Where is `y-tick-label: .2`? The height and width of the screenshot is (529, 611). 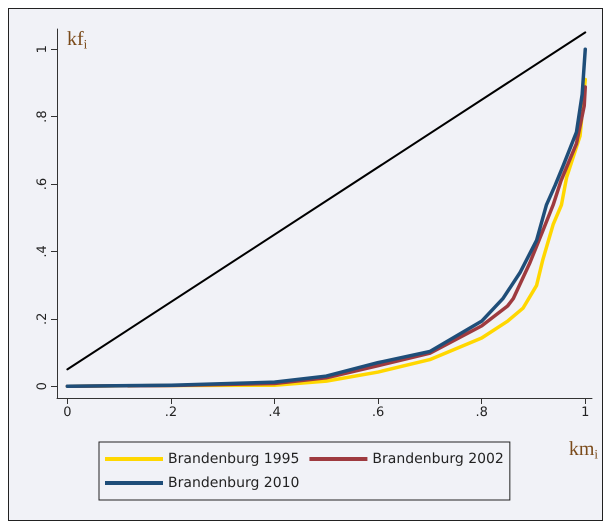 y-tick-label: .2 is located at coordinates (42, 319).